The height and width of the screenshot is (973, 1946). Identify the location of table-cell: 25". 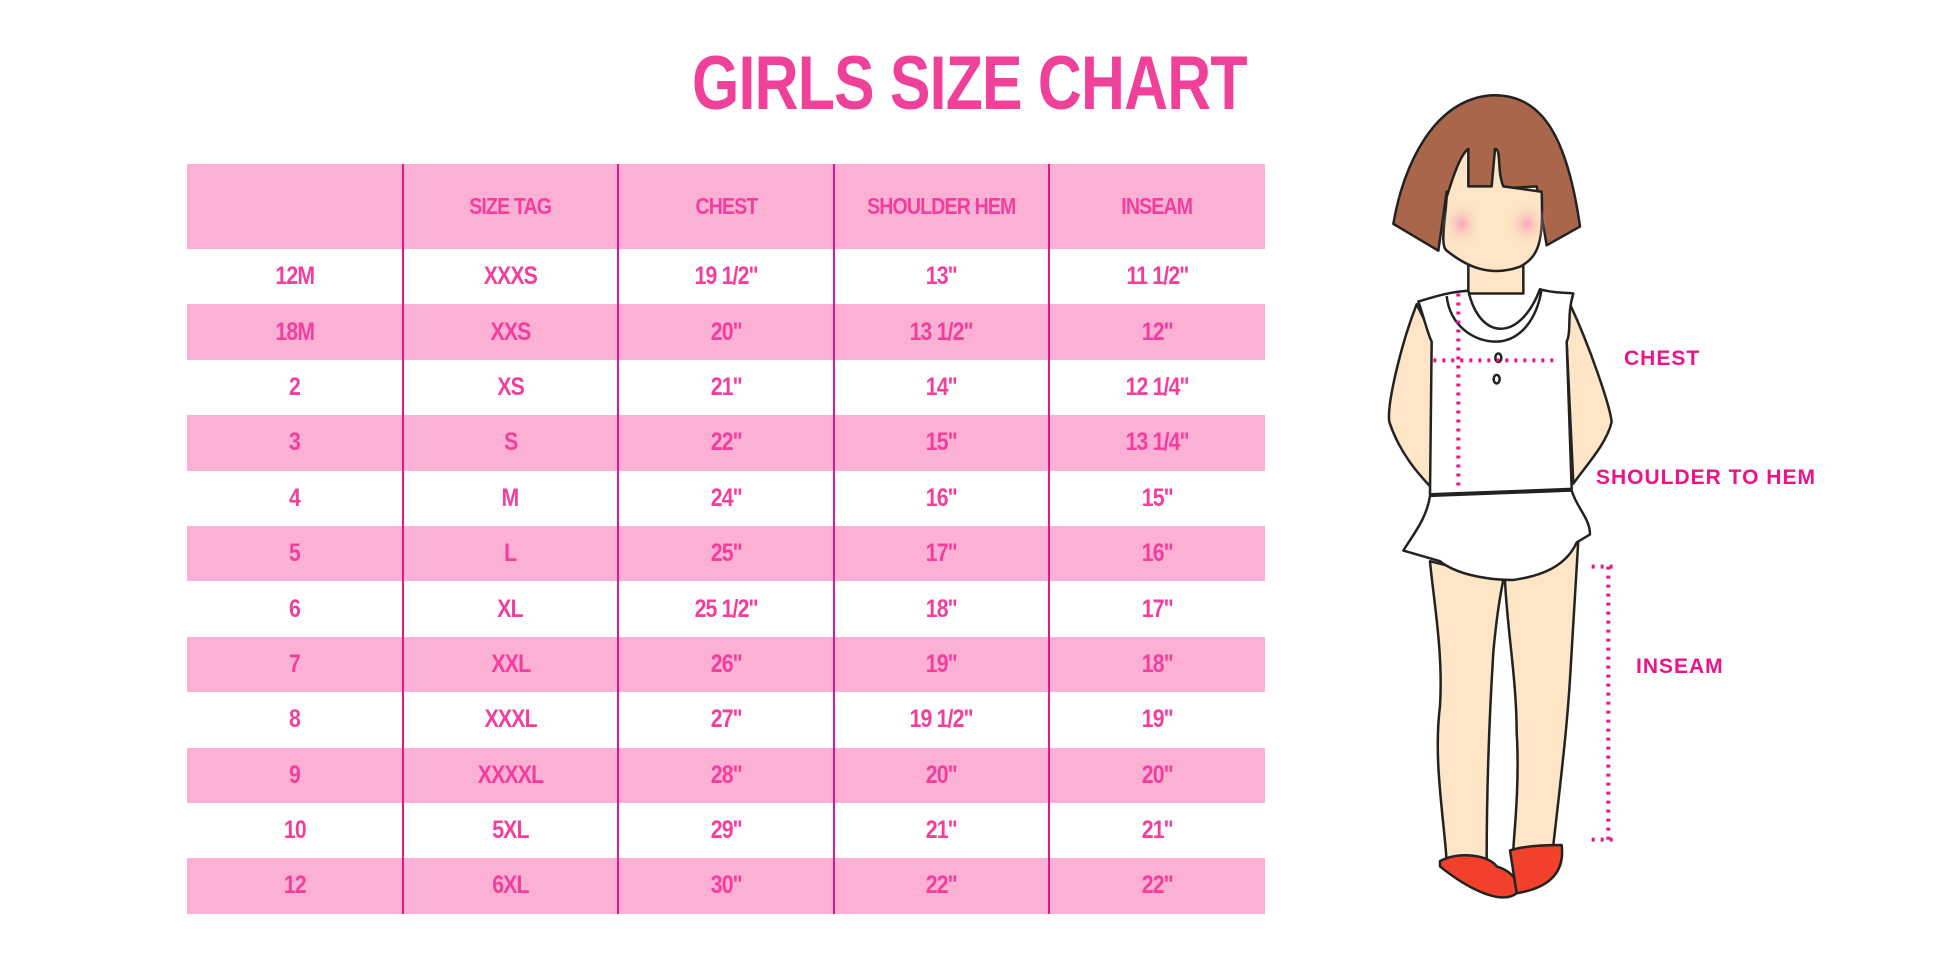
(726, 553).